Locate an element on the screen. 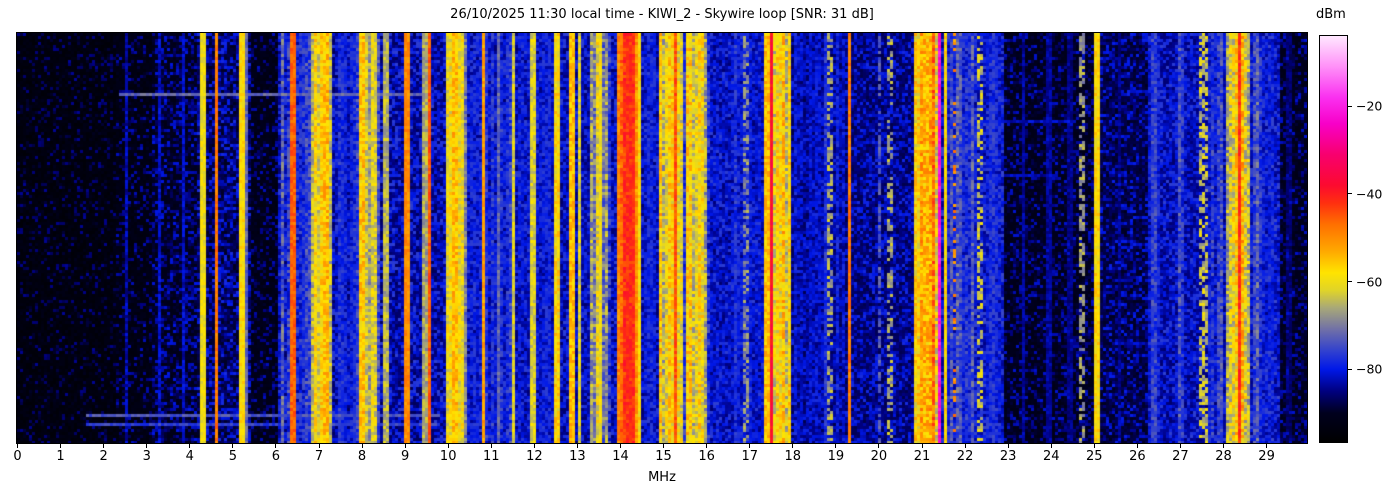 Image resolution: width=1400 pixels, height=500 pixels. x-tick-label: 1 is located at coordinates (60, 456).